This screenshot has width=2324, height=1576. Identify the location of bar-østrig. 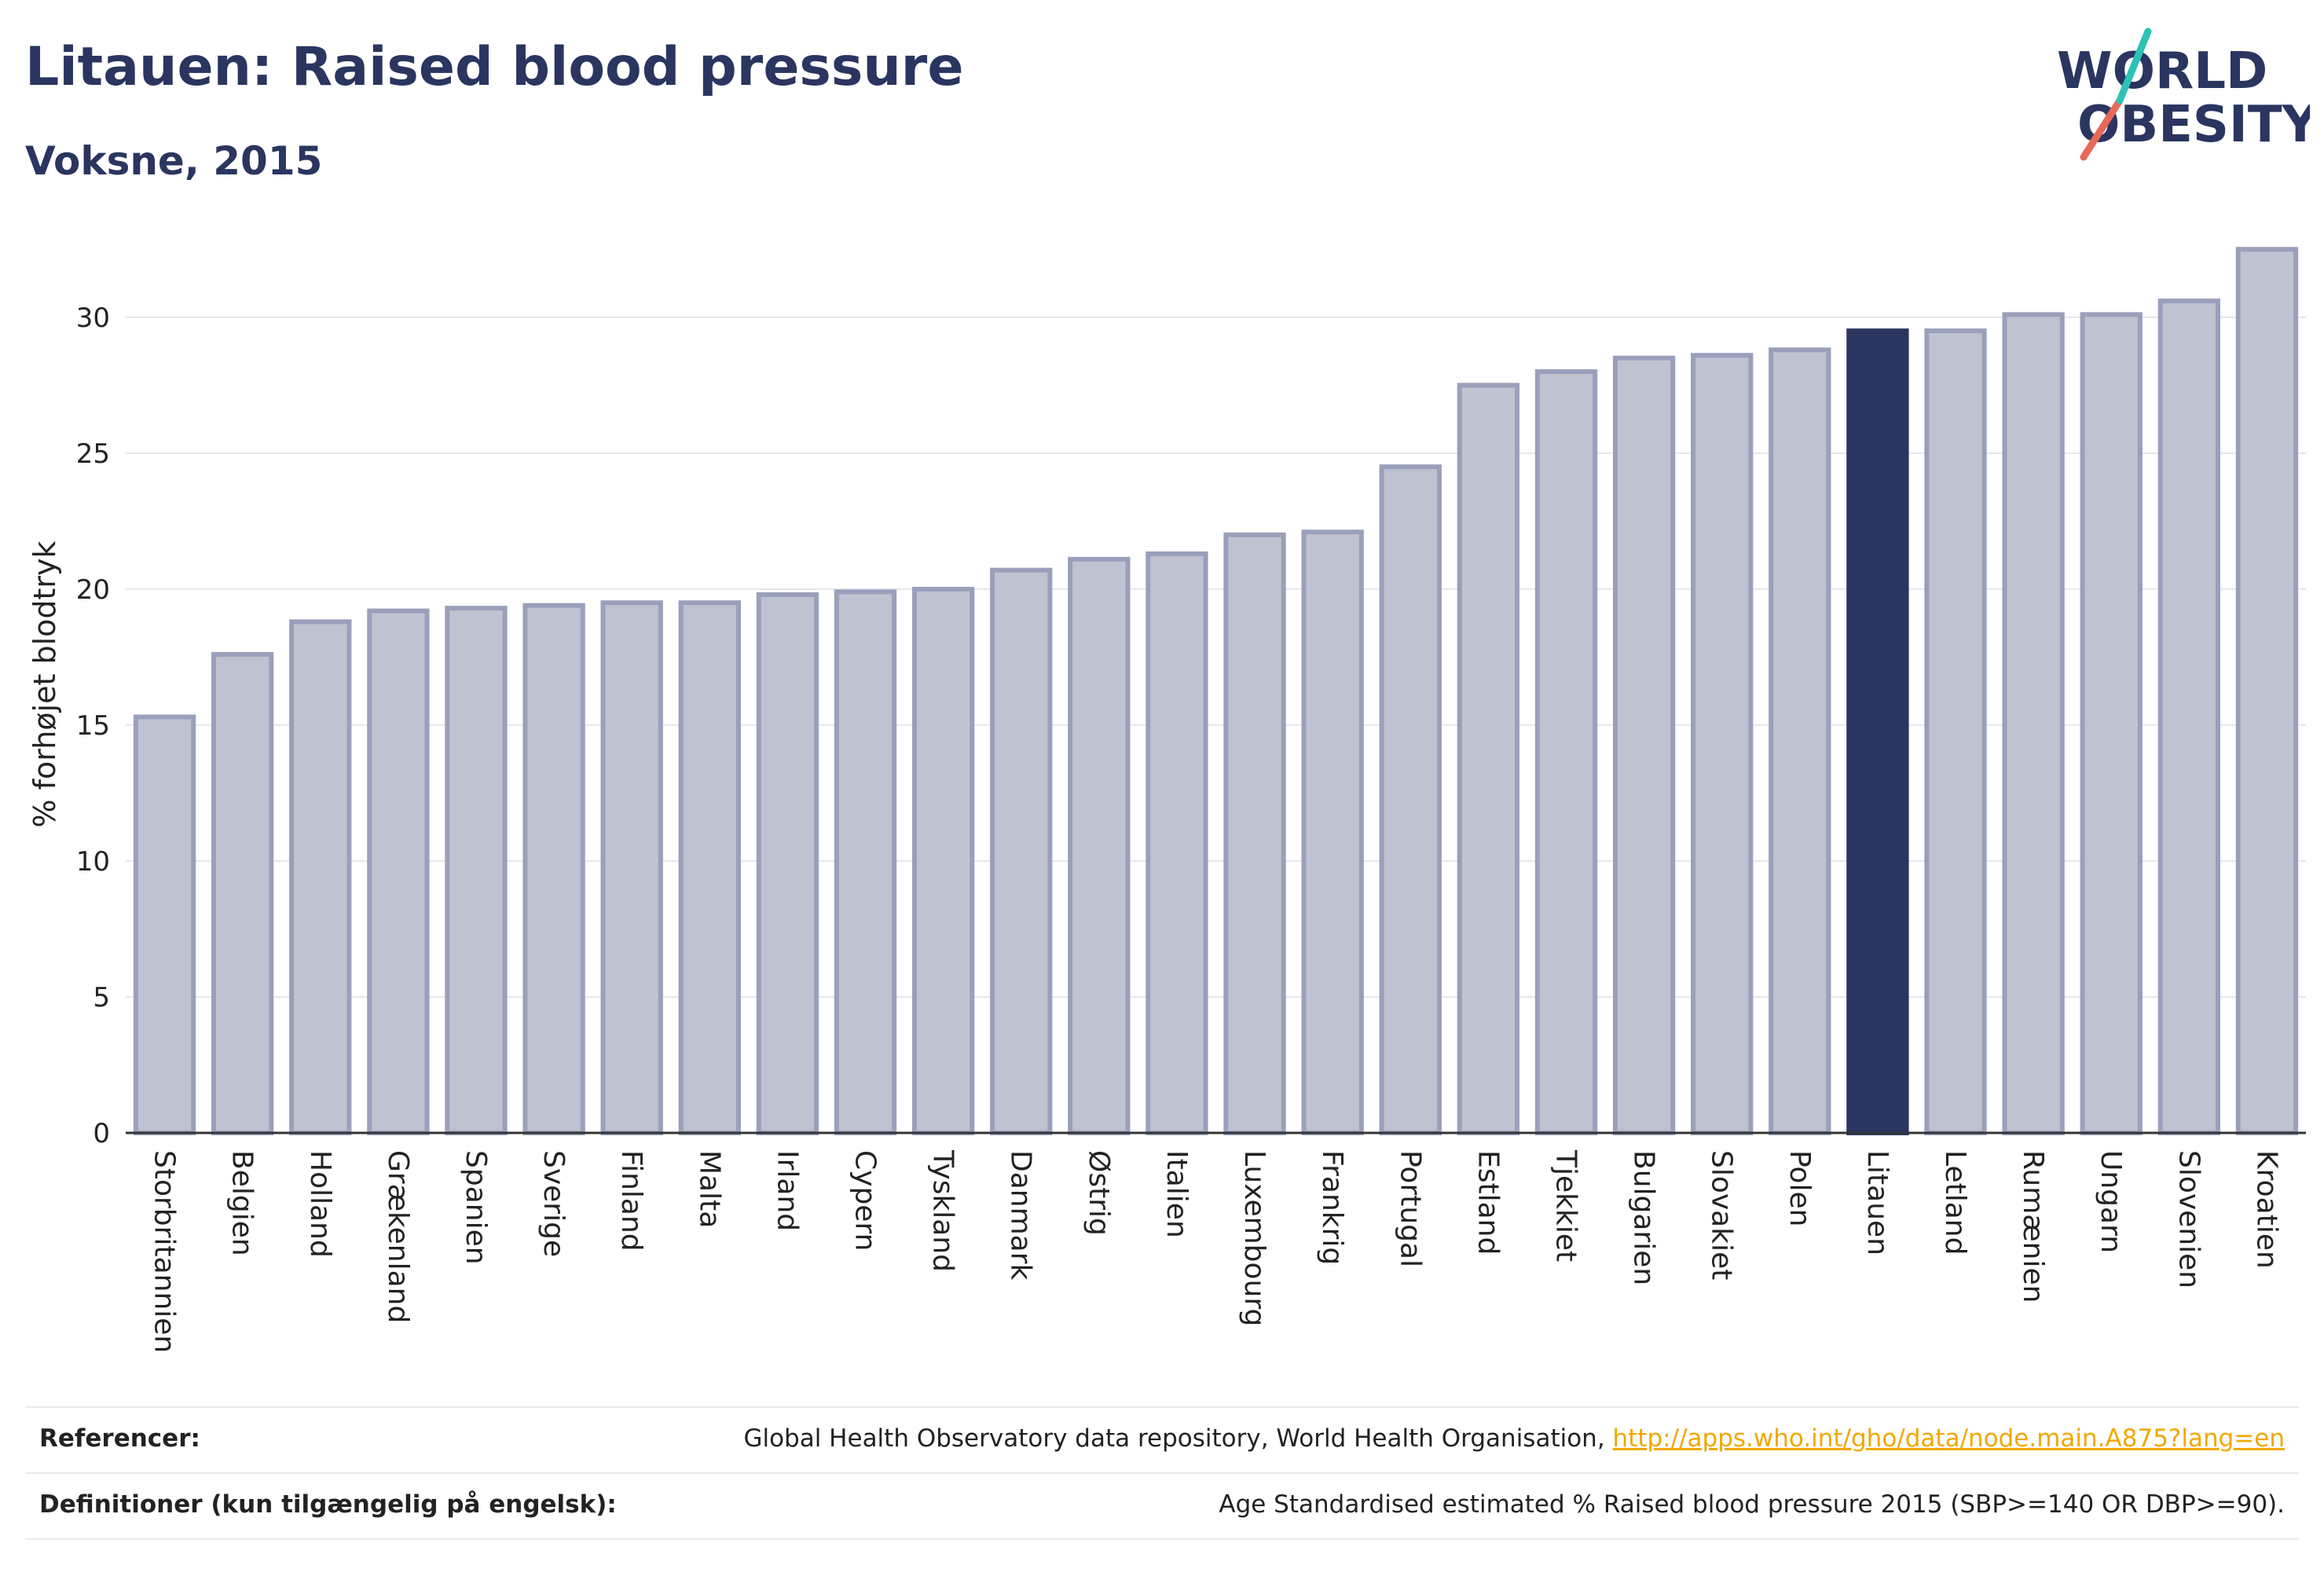
(1099, 845).